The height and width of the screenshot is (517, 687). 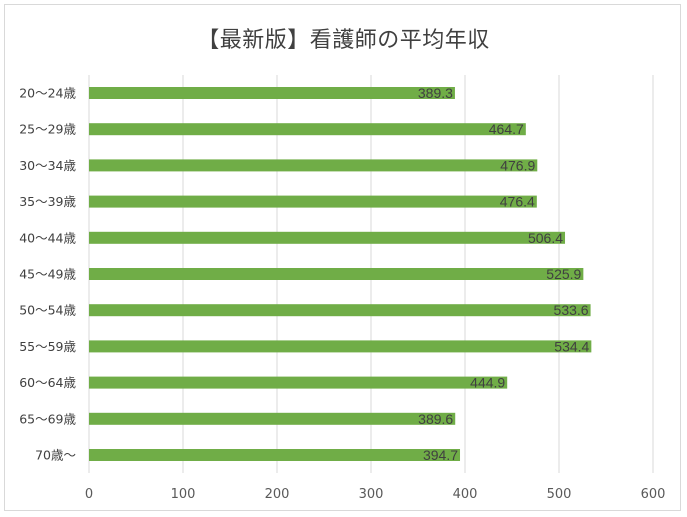 I want to click on category-label: 45～49歳, so click(x=47, y=274).